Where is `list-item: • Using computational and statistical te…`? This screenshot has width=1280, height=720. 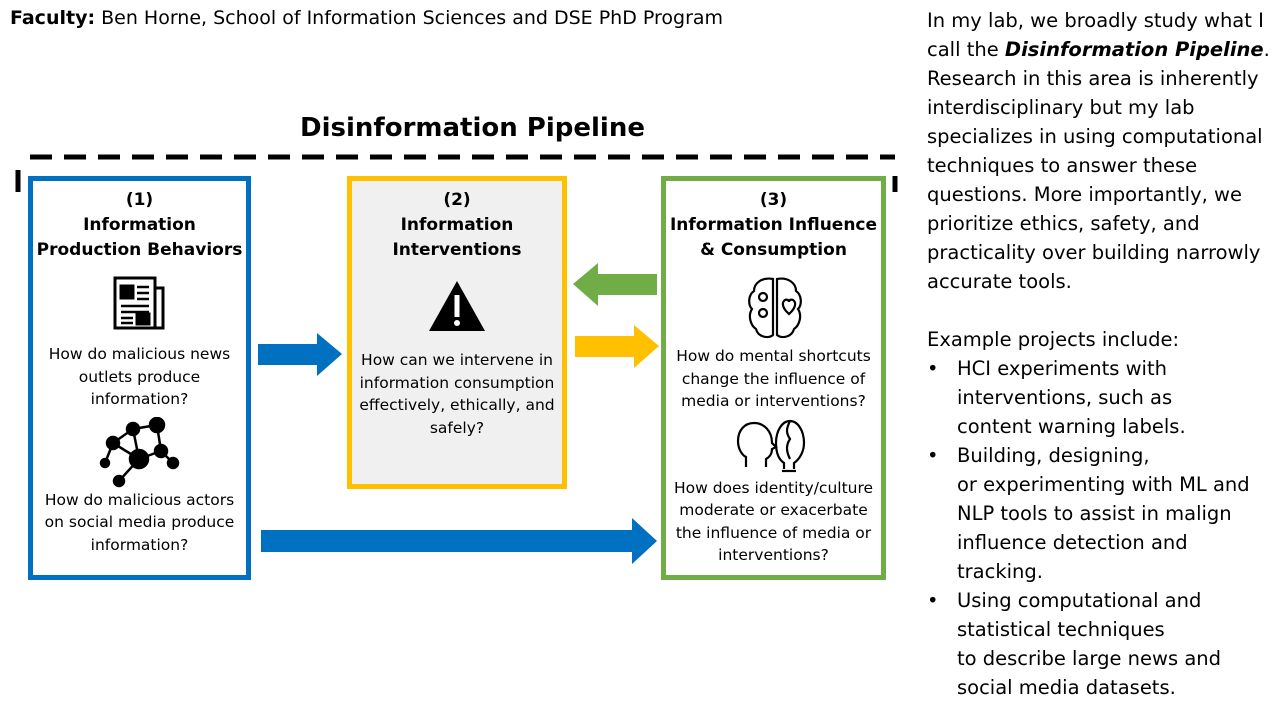
list-item: • Using computational and statistical te… is located at coordinates (1099, 644).